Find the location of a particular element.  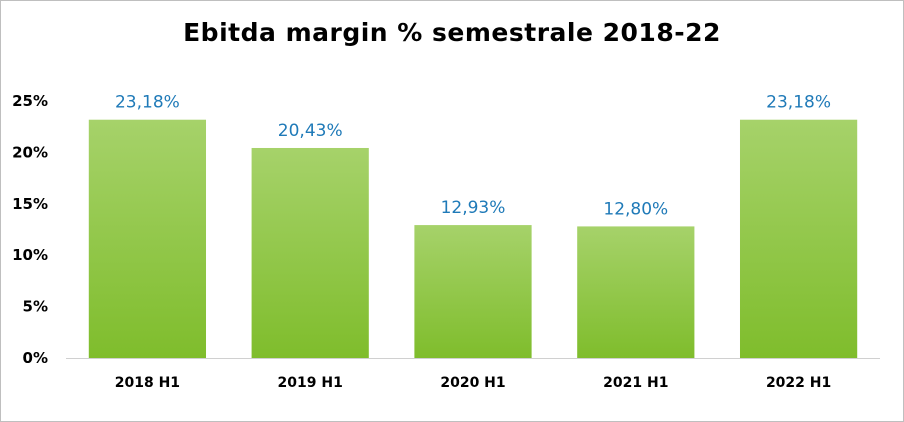

data-label: 20,43% is located at coordinates (310, 131).